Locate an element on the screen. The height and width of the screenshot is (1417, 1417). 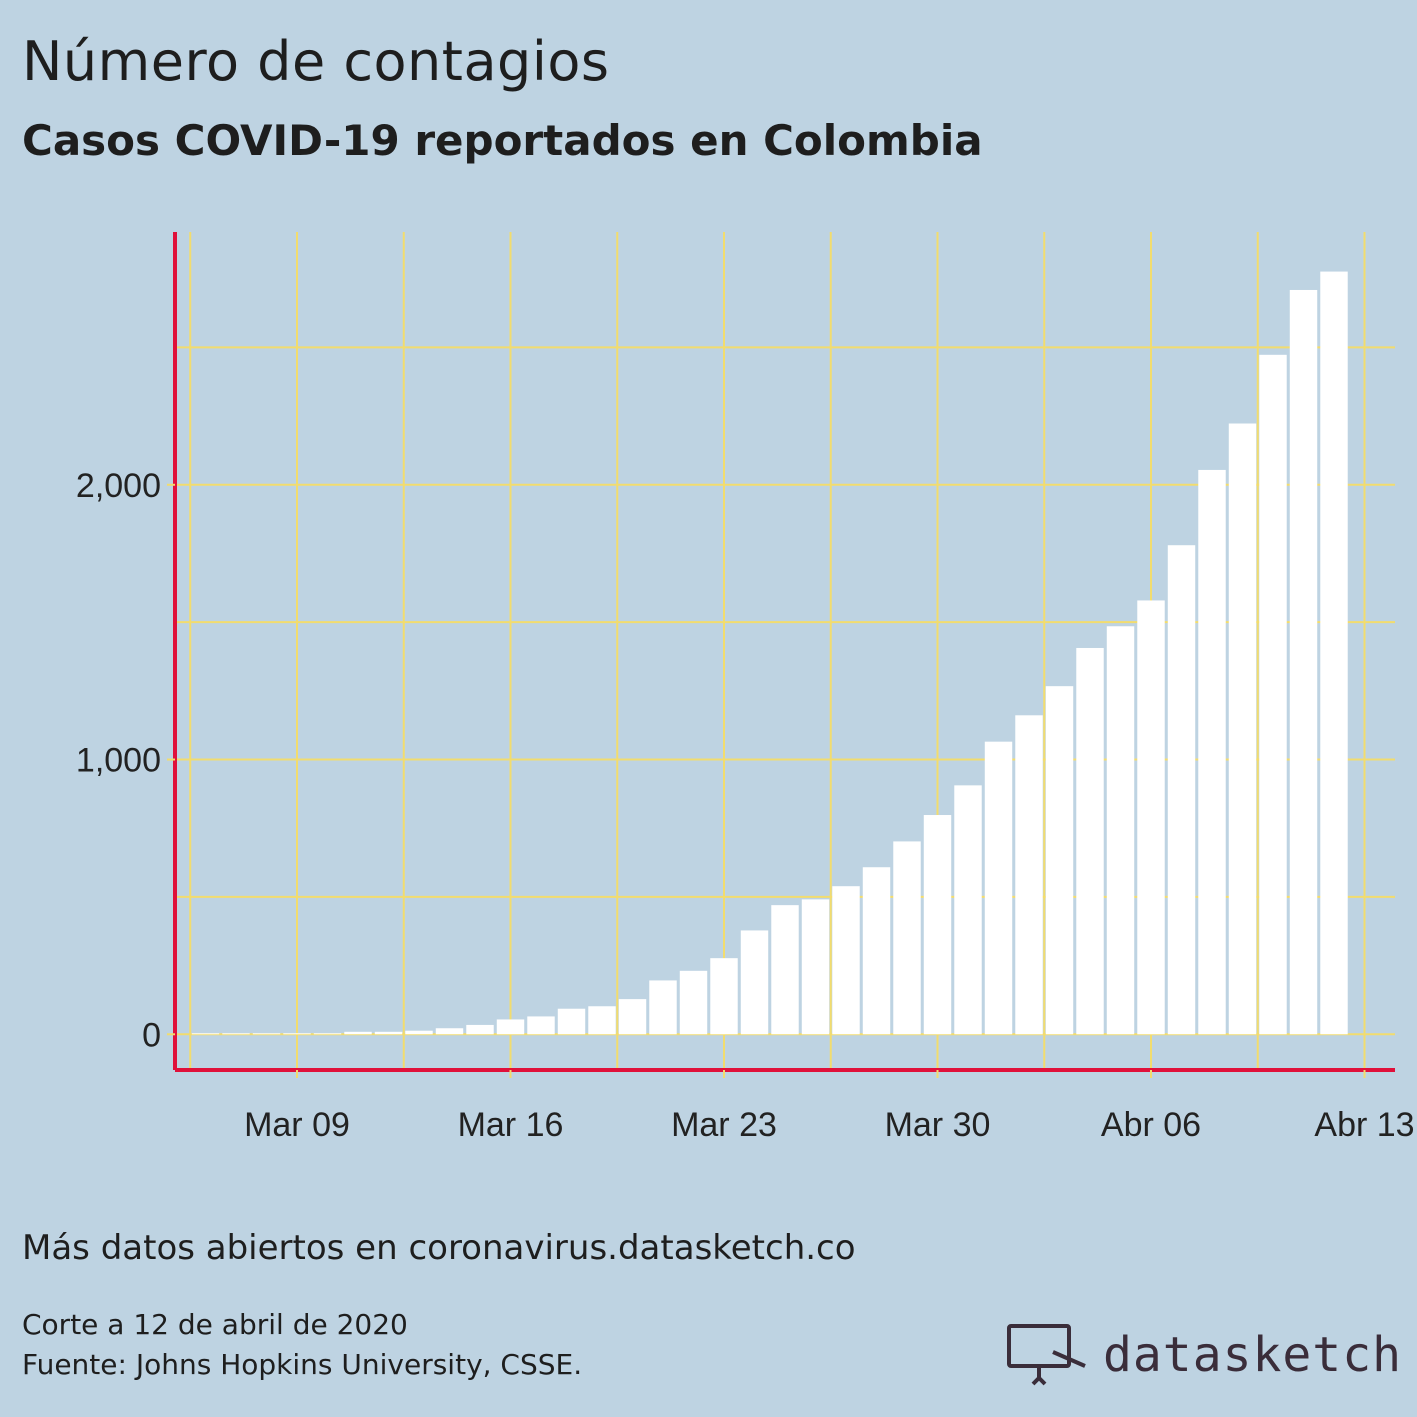
brand-name: datasketch is located at coordinates (1252, 1355).